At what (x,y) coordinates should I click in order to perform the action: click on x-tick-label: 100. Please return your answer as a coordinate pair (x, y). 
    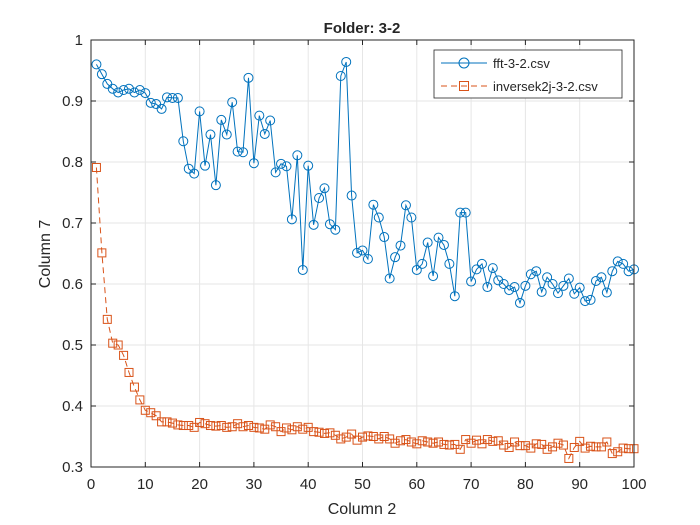
    Looking at the image, I should click on (633, 484).